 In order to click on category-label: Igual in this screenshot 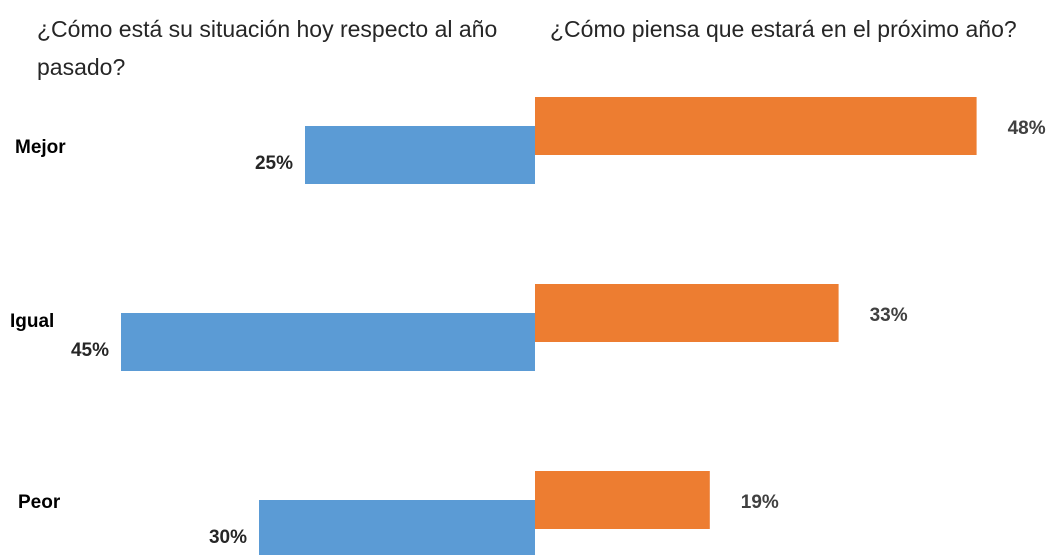, I will do `click(32, 321)`.